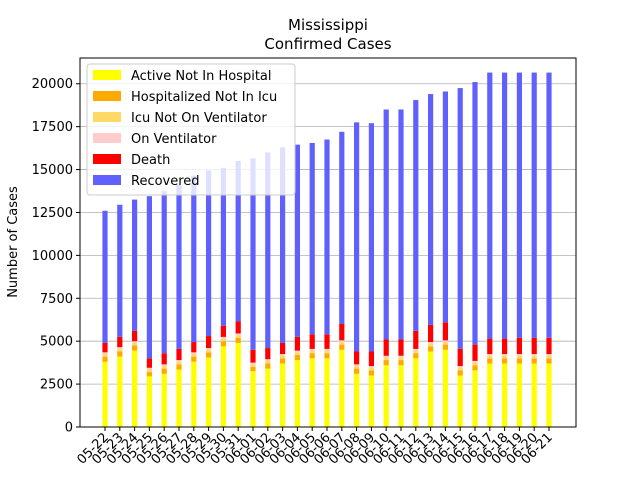  I want to click on y-tick-label: 12500, so click(52, 213).